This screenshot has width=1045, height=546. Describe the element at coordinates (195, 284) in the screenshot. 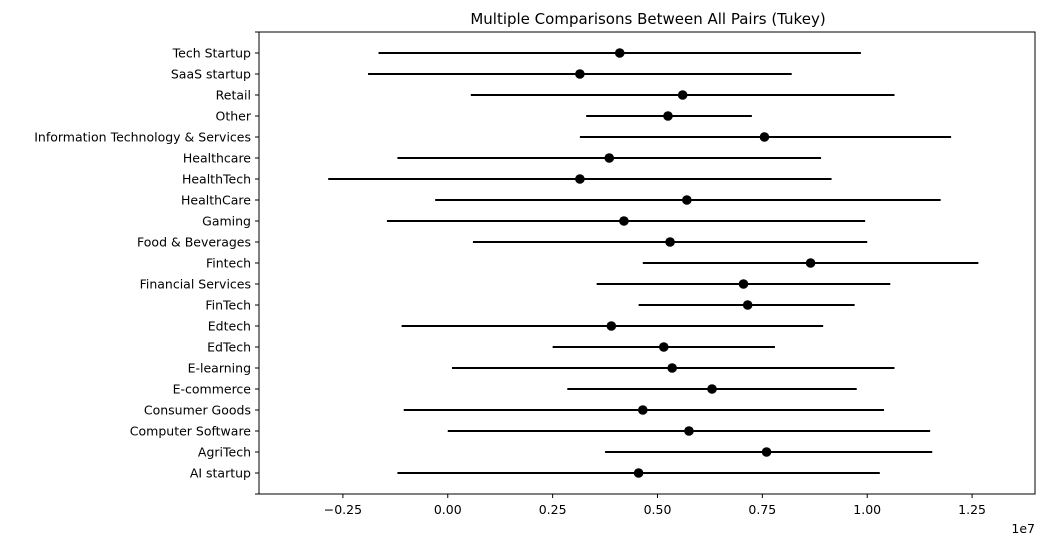

I see `y-tick-label: Financial Services` at that location.